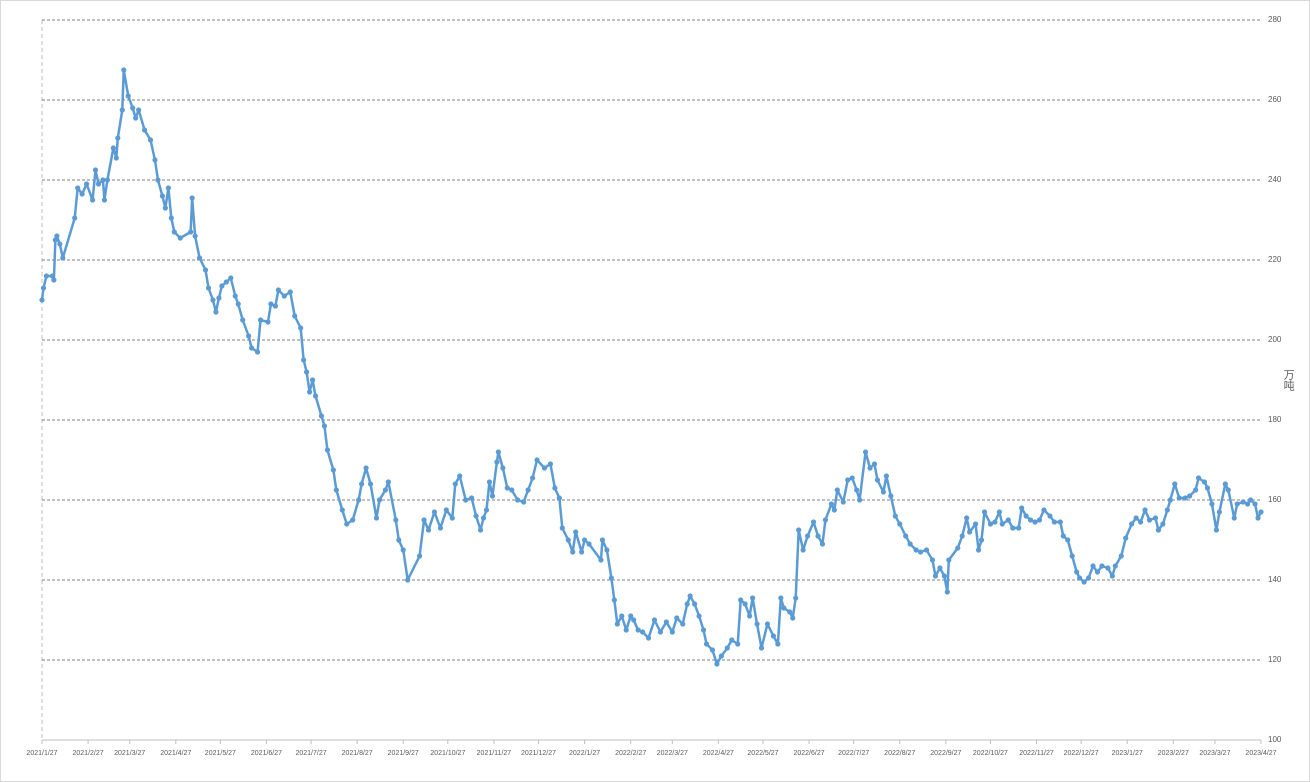 The width and height of the screenshot is (1310, 782). Describe the element at coordinates (1127, 753) in the screenshot. I see `x-tick-label: 2023/1/27` at that location.